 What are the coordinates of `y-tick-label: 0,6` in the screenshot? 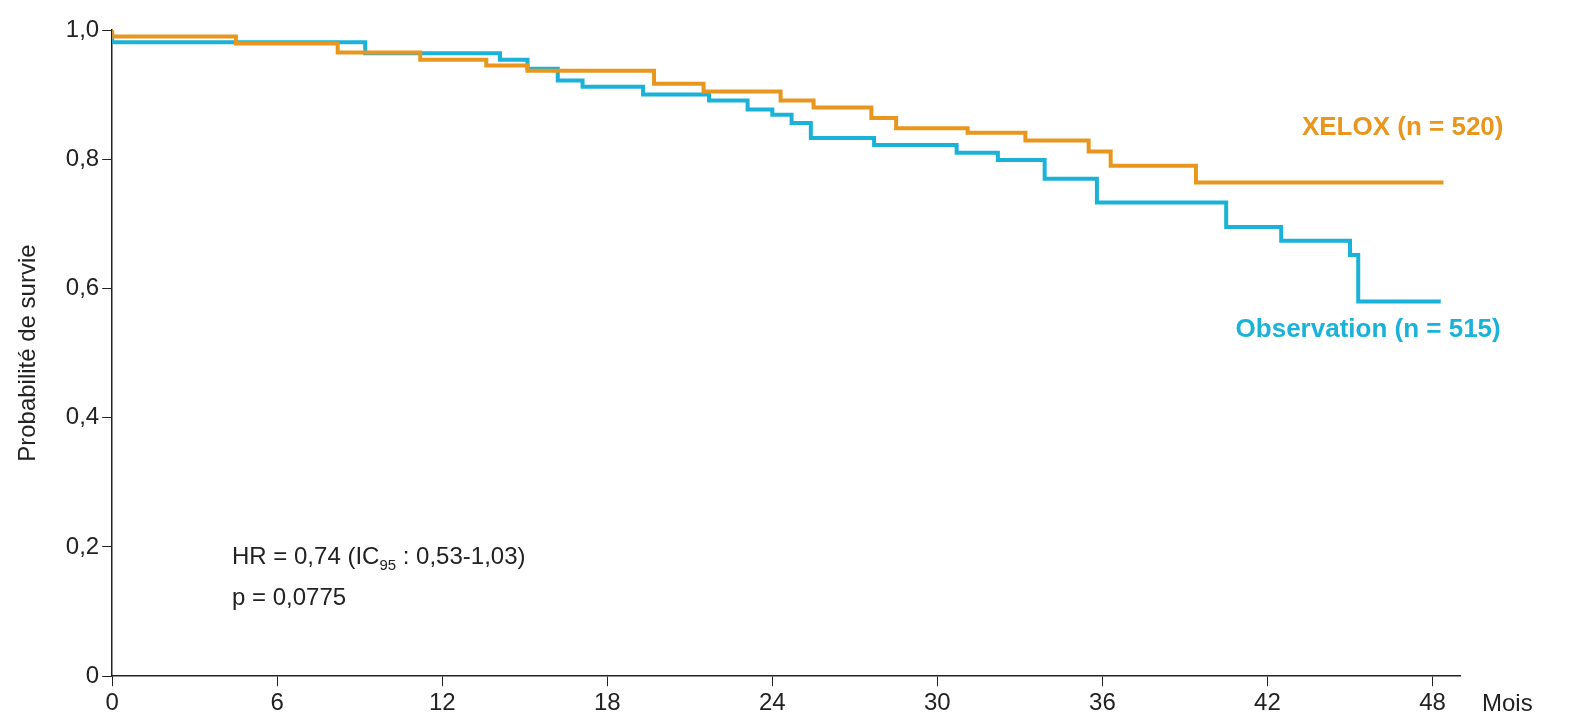 It's located at (82, 287).